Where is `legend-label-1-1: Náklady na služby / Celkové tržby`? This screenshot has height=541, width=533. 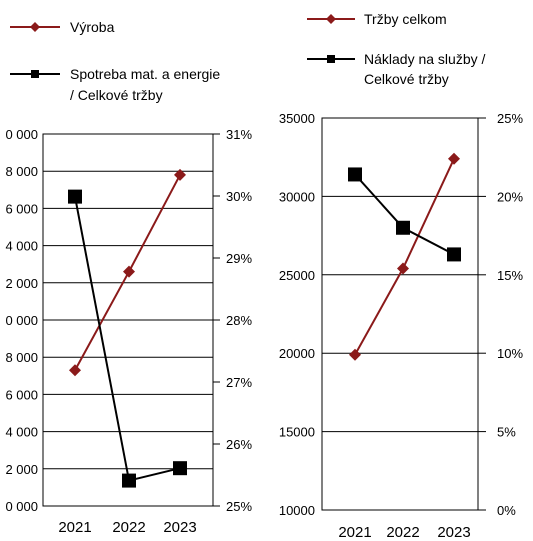 legend-label-1-1: Náklady na služby / Celkové tržby is located at coordinates (425, 69).